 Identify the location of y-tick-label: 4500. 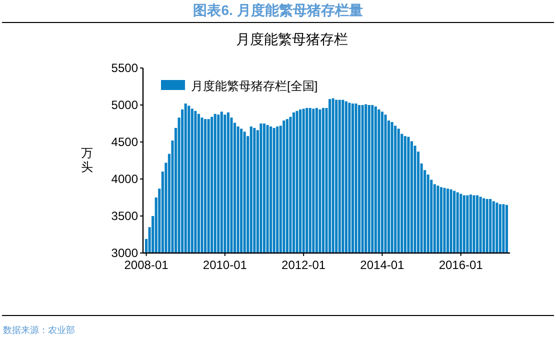
(124, 142).